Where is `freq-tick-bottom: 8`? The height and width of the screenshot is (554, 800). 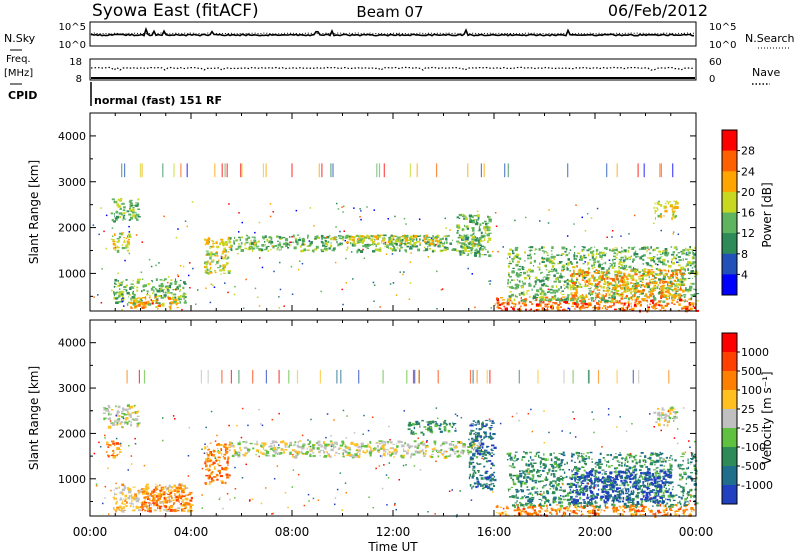 freq-tick-bottom: 8 is located at coordinates (79, 79).